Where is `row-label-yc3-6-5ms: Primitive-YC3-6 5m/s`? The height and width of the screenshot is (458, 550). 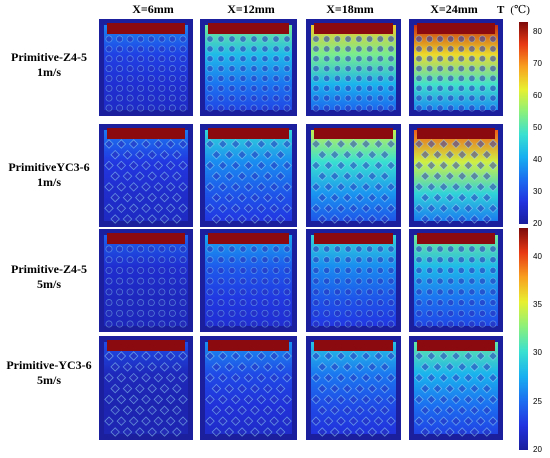
row-label-yc3-6-5ms: Primitive-YC3-6 5m/s is located at coordinates (49, 373).